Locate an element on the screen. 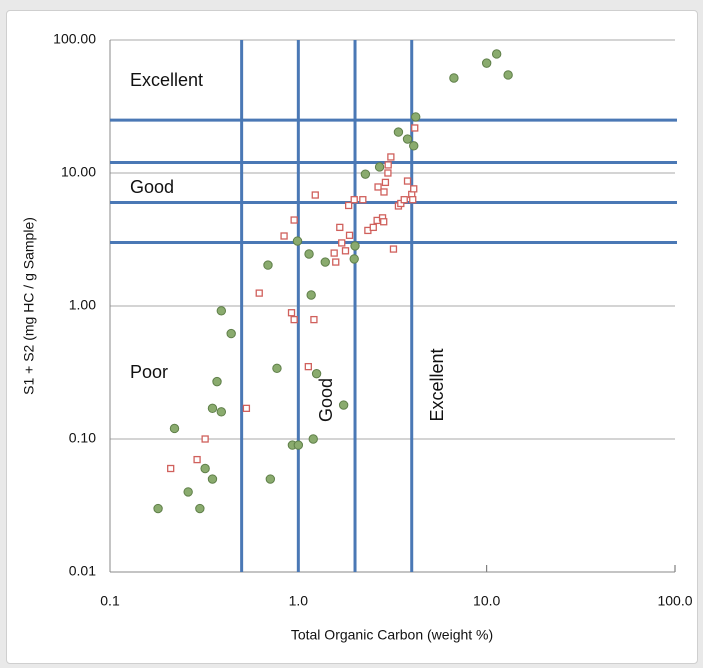 This screenshot has height=668, width=703. x-tick-label: 1.0 is located at coordinates (299, 601).